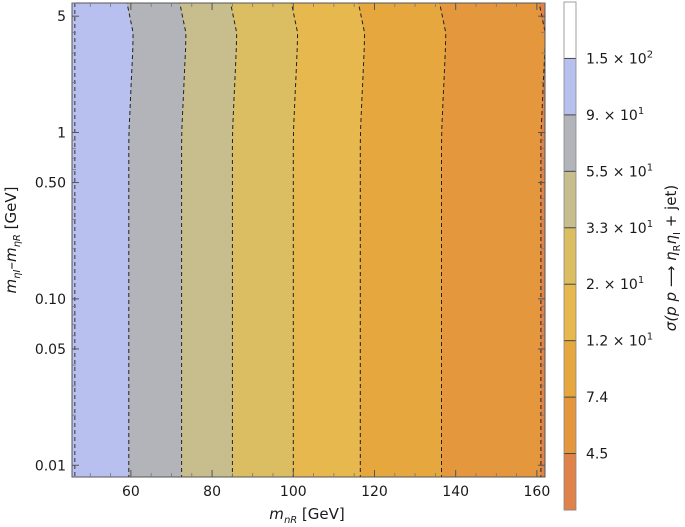 The image size is (685, 527). Describe the element at coordinates (307, 514) in the screenshot. I see `x-axis-title: mηR [GeV]` at that location.